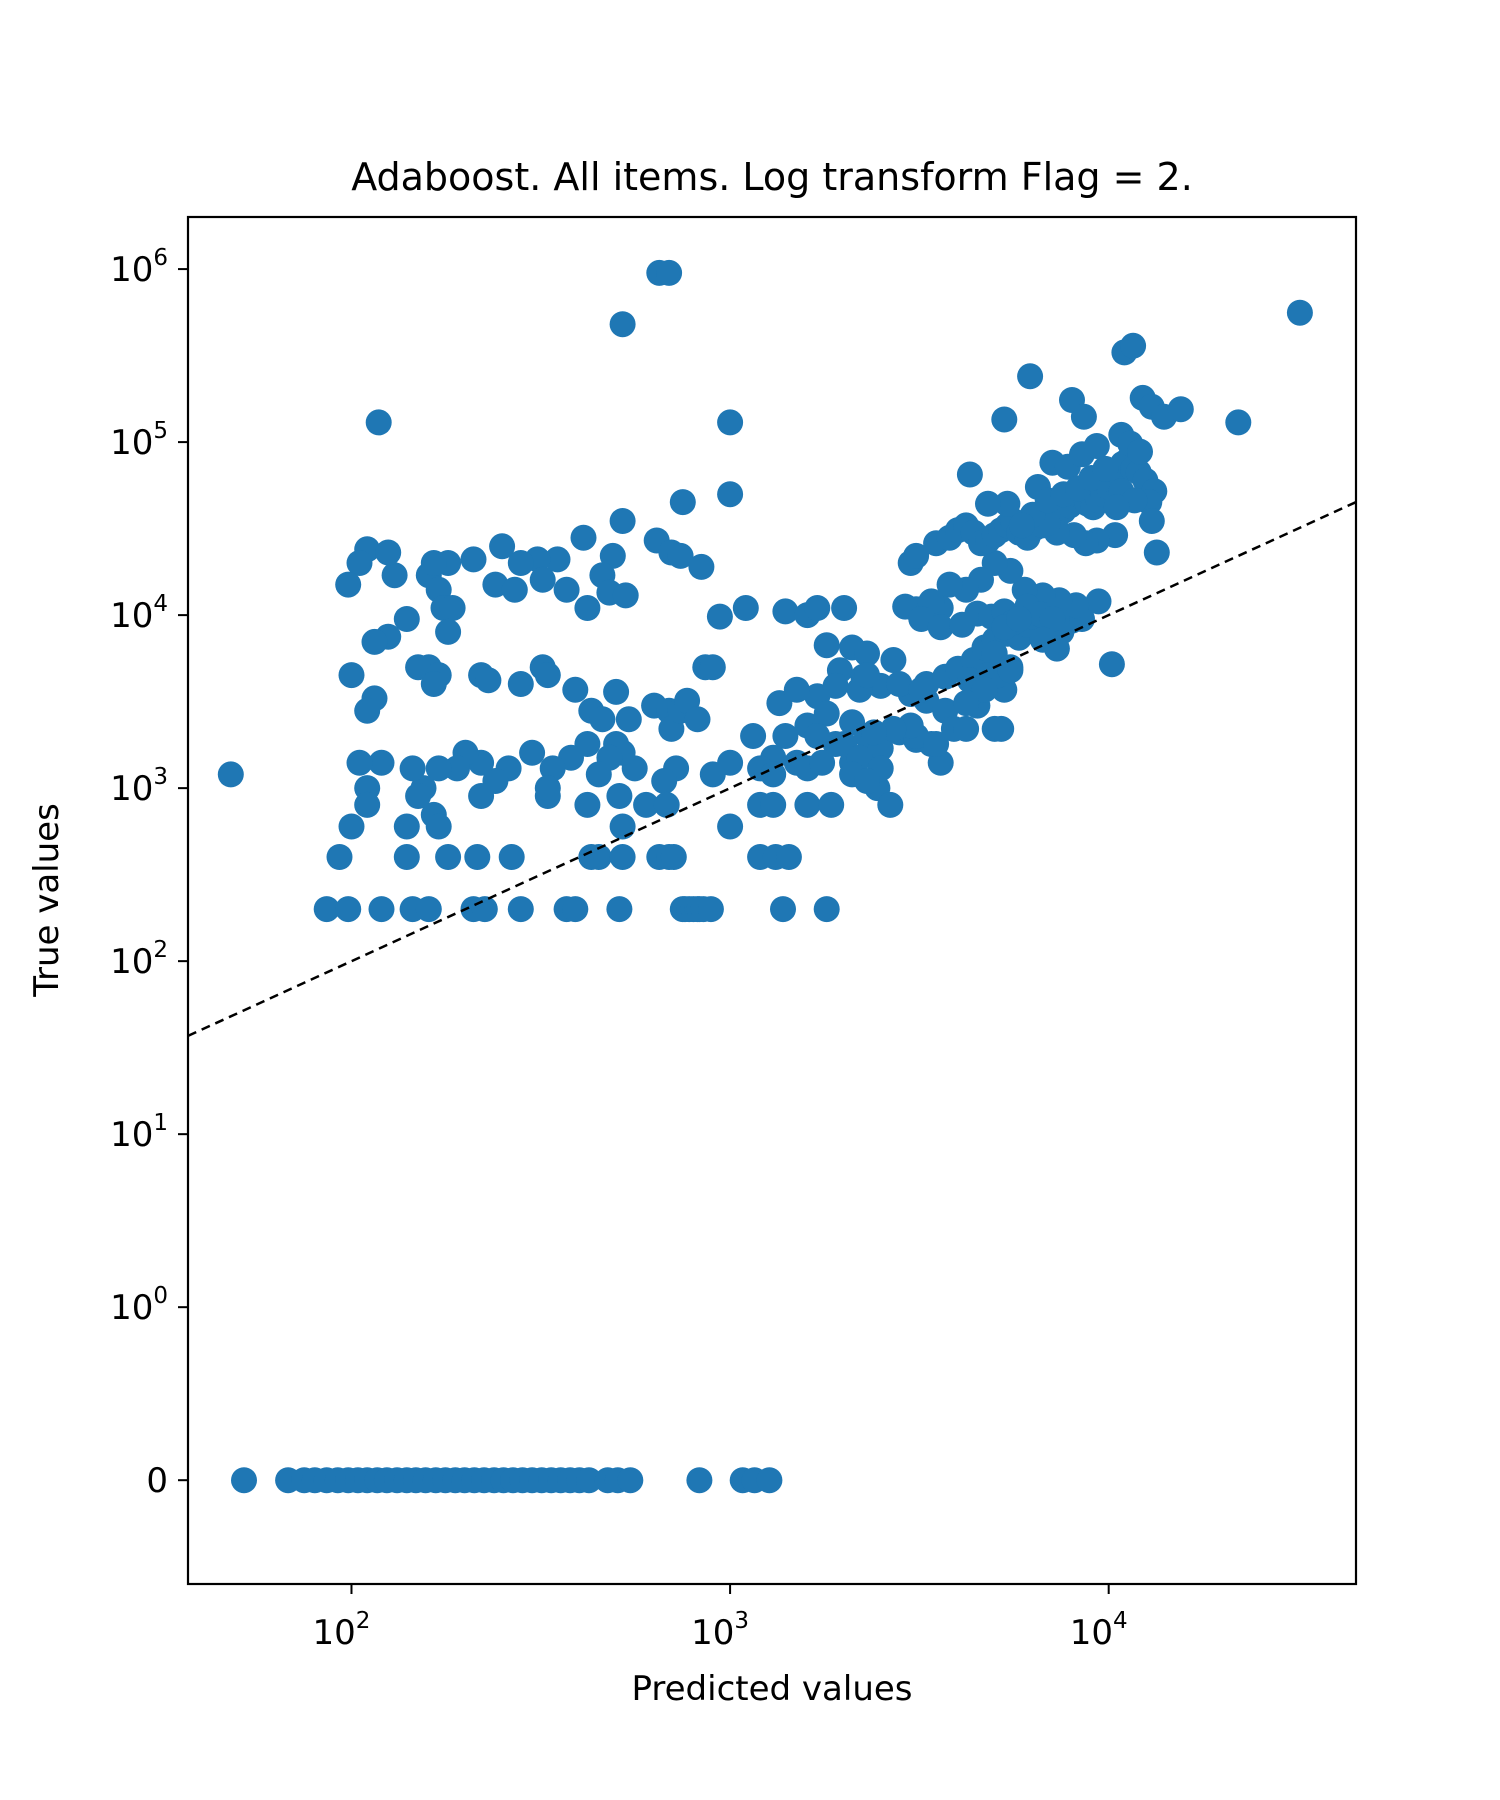  I want to click on y-tick-label: 10⁶, so click(139, 267).